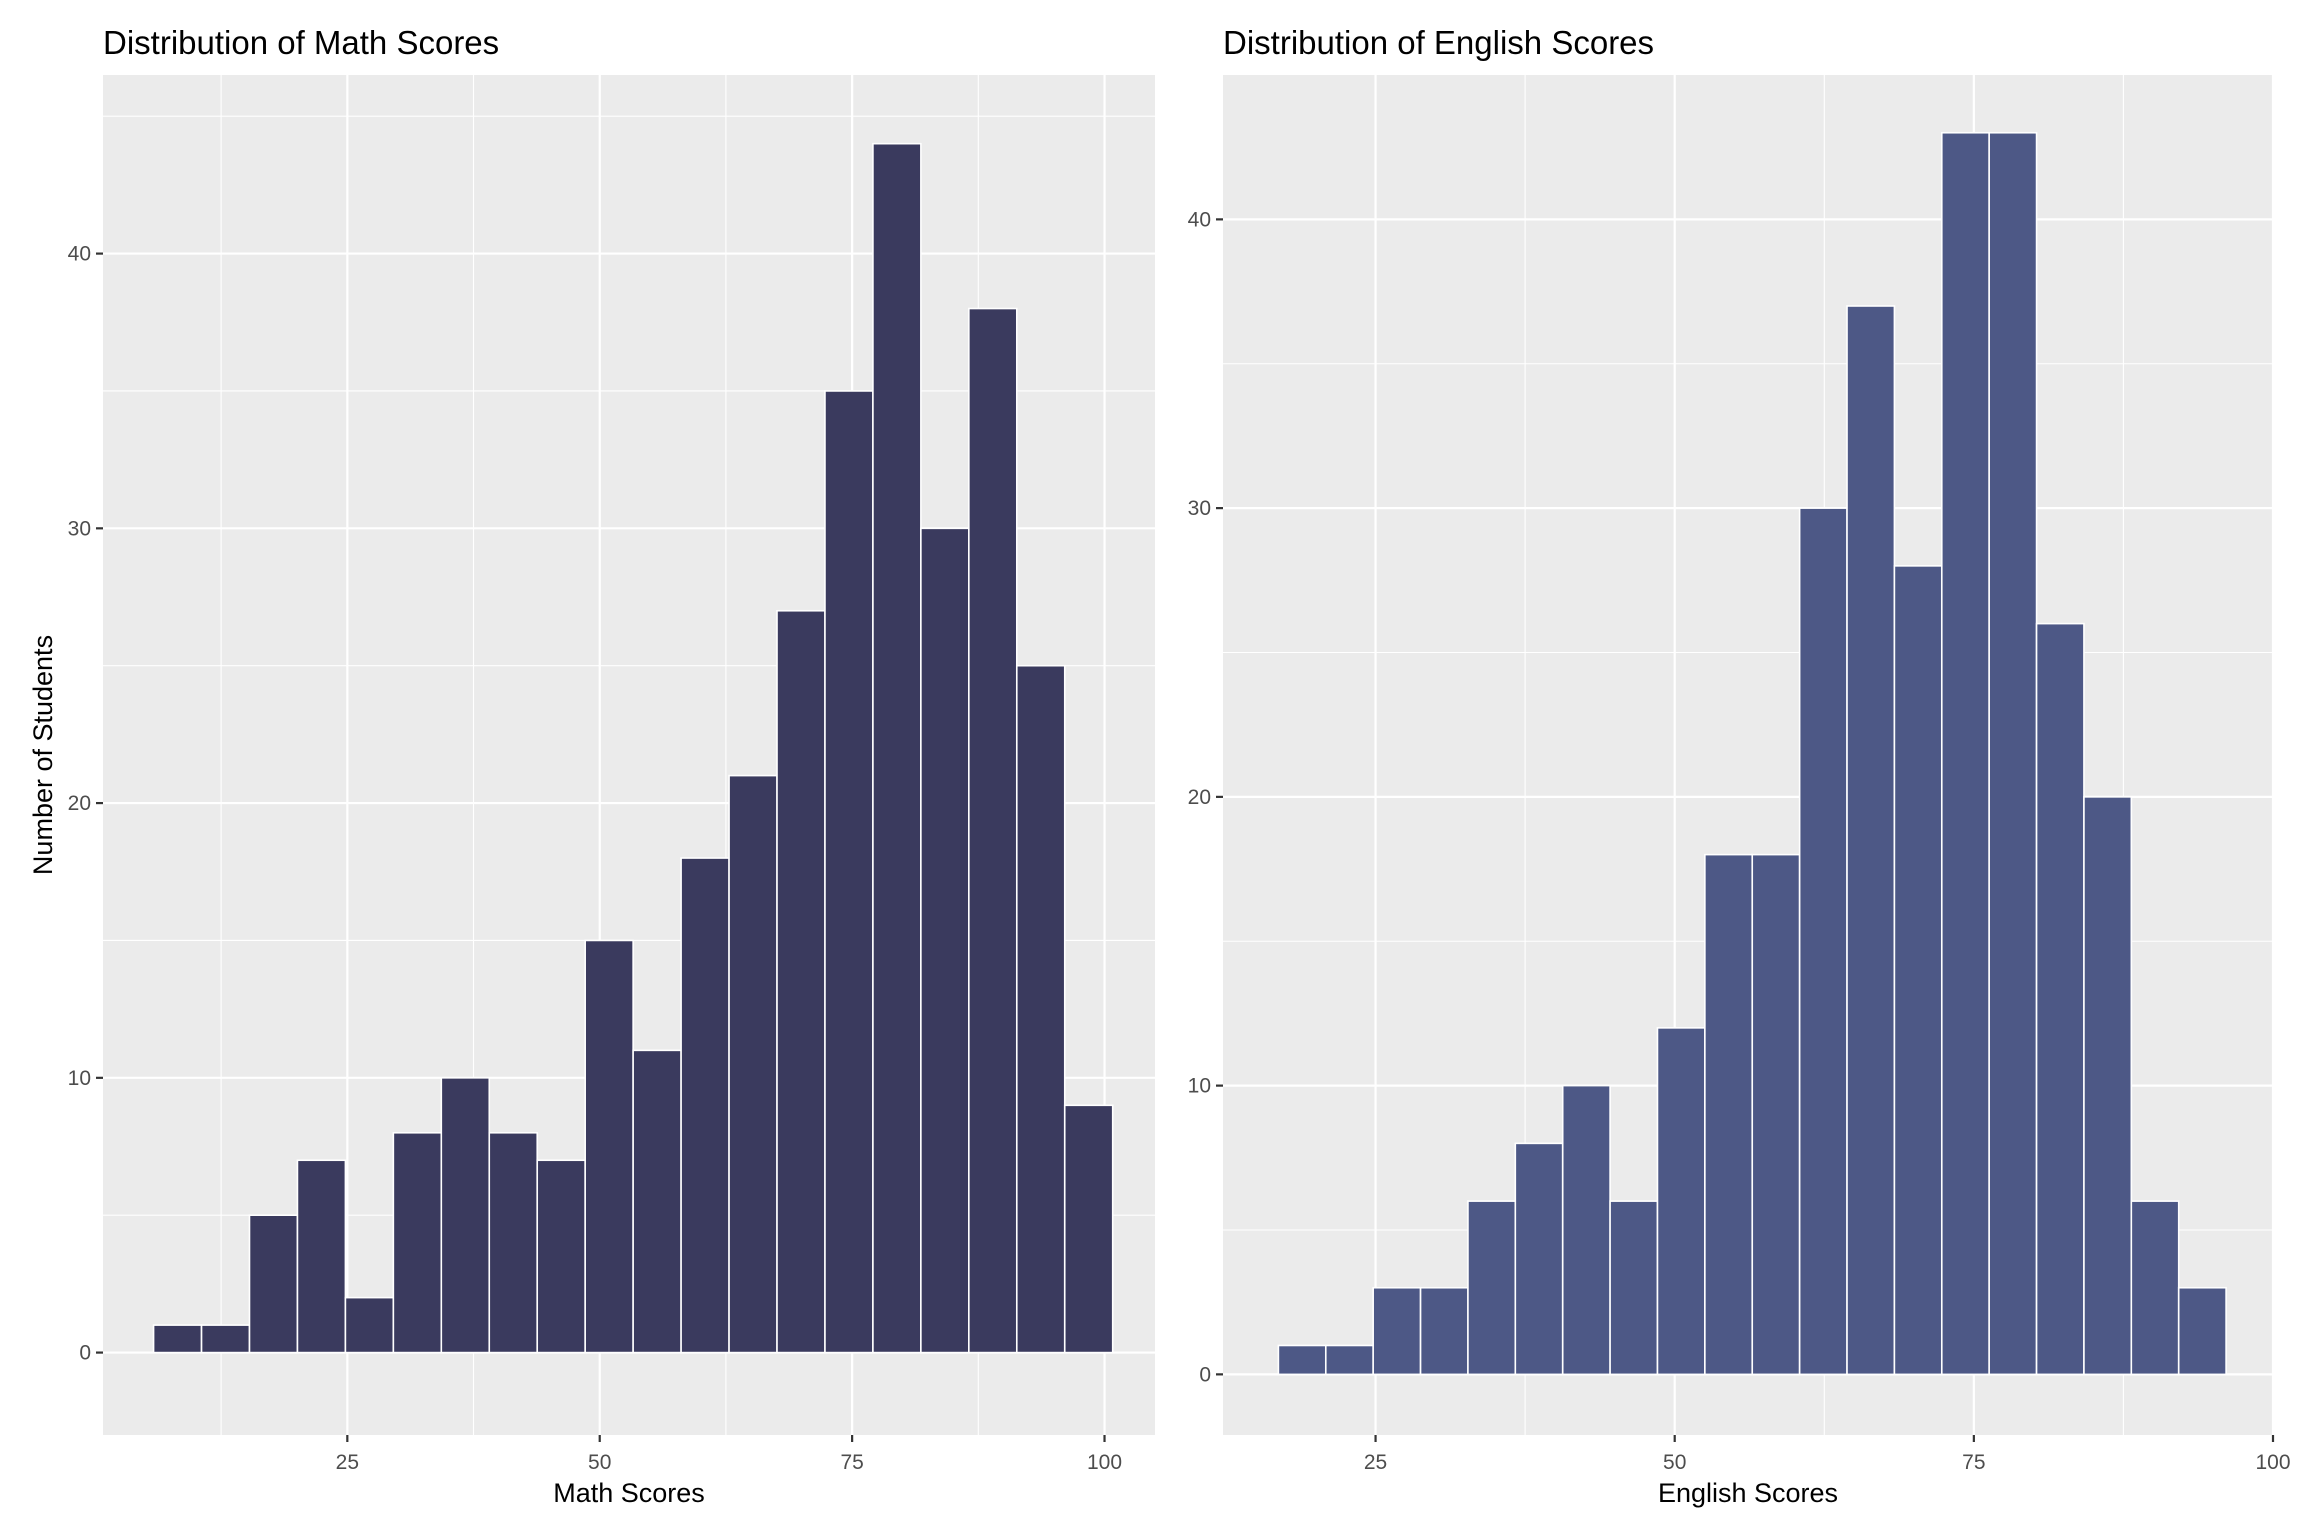 Image resolution: width=2304 pixels, height=1536 pixels. What do you see at coordinates (629, 1493) in the screenshot?
I see `math-x-axis-title: Math Scores` at bounding box center [629, 1493].